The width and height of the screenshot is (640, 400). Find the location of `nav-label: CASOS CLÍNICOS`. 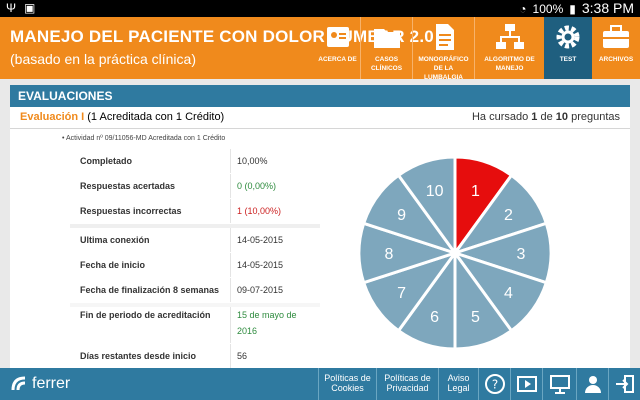

nav-label: CASOS CLÍNICOS is located at coordinates (386, 64).